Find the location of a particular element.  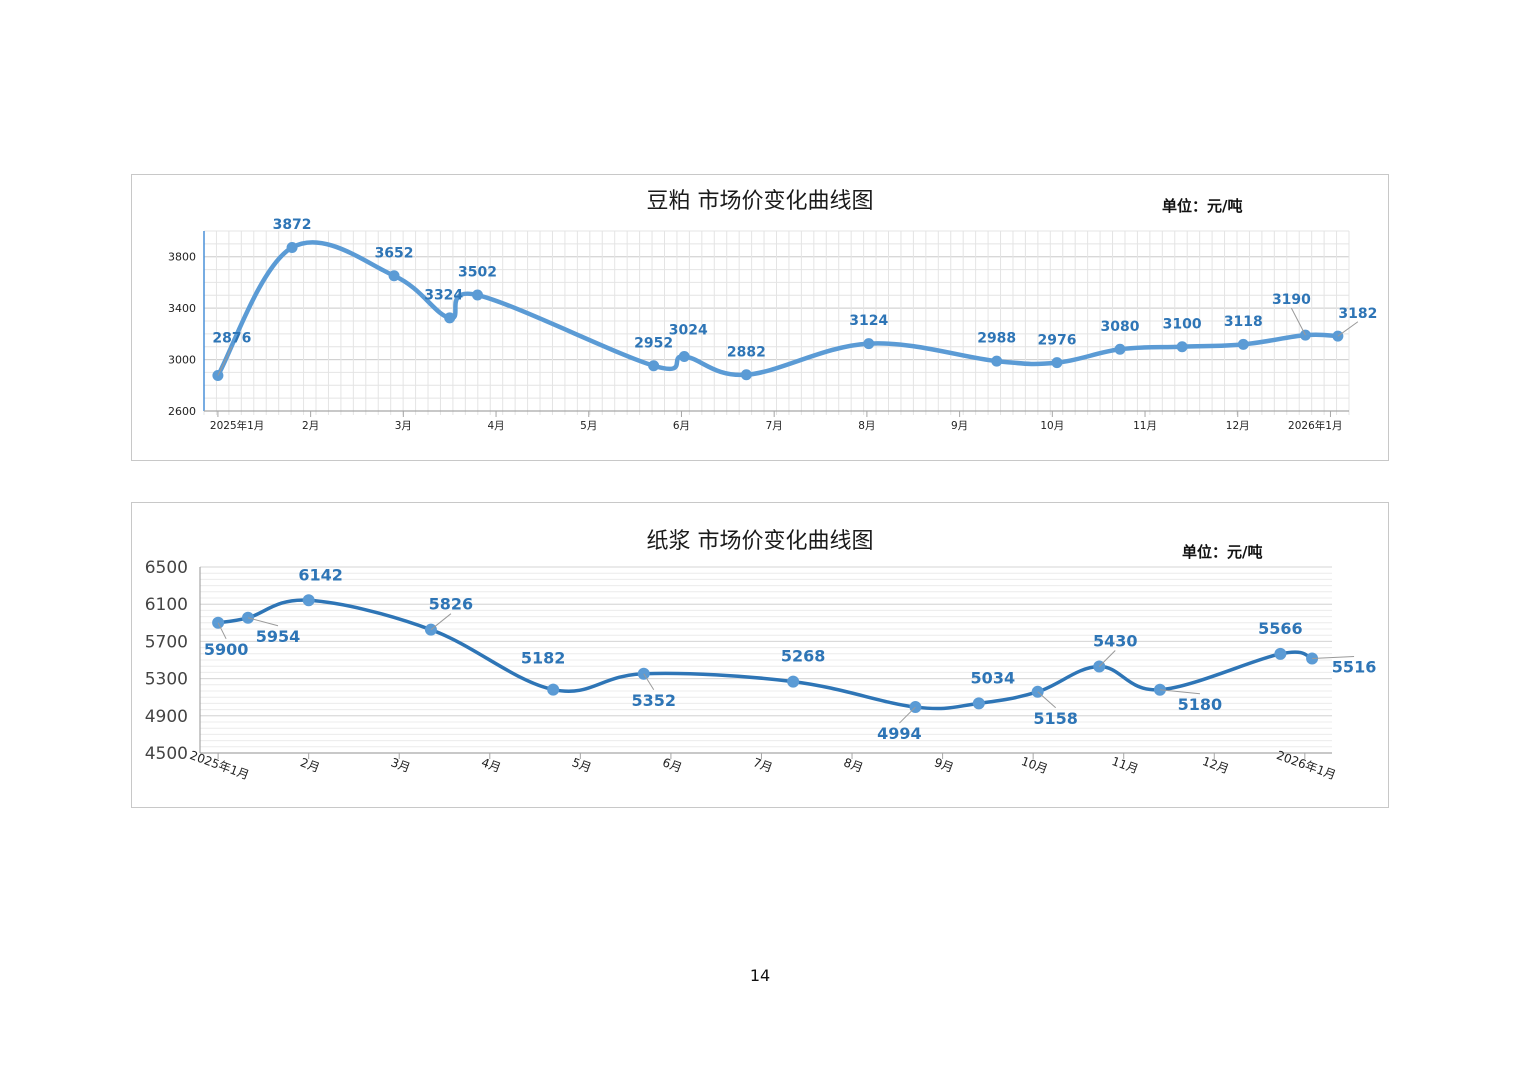

data-label: 3118 is located at coordinates (1243, 322).